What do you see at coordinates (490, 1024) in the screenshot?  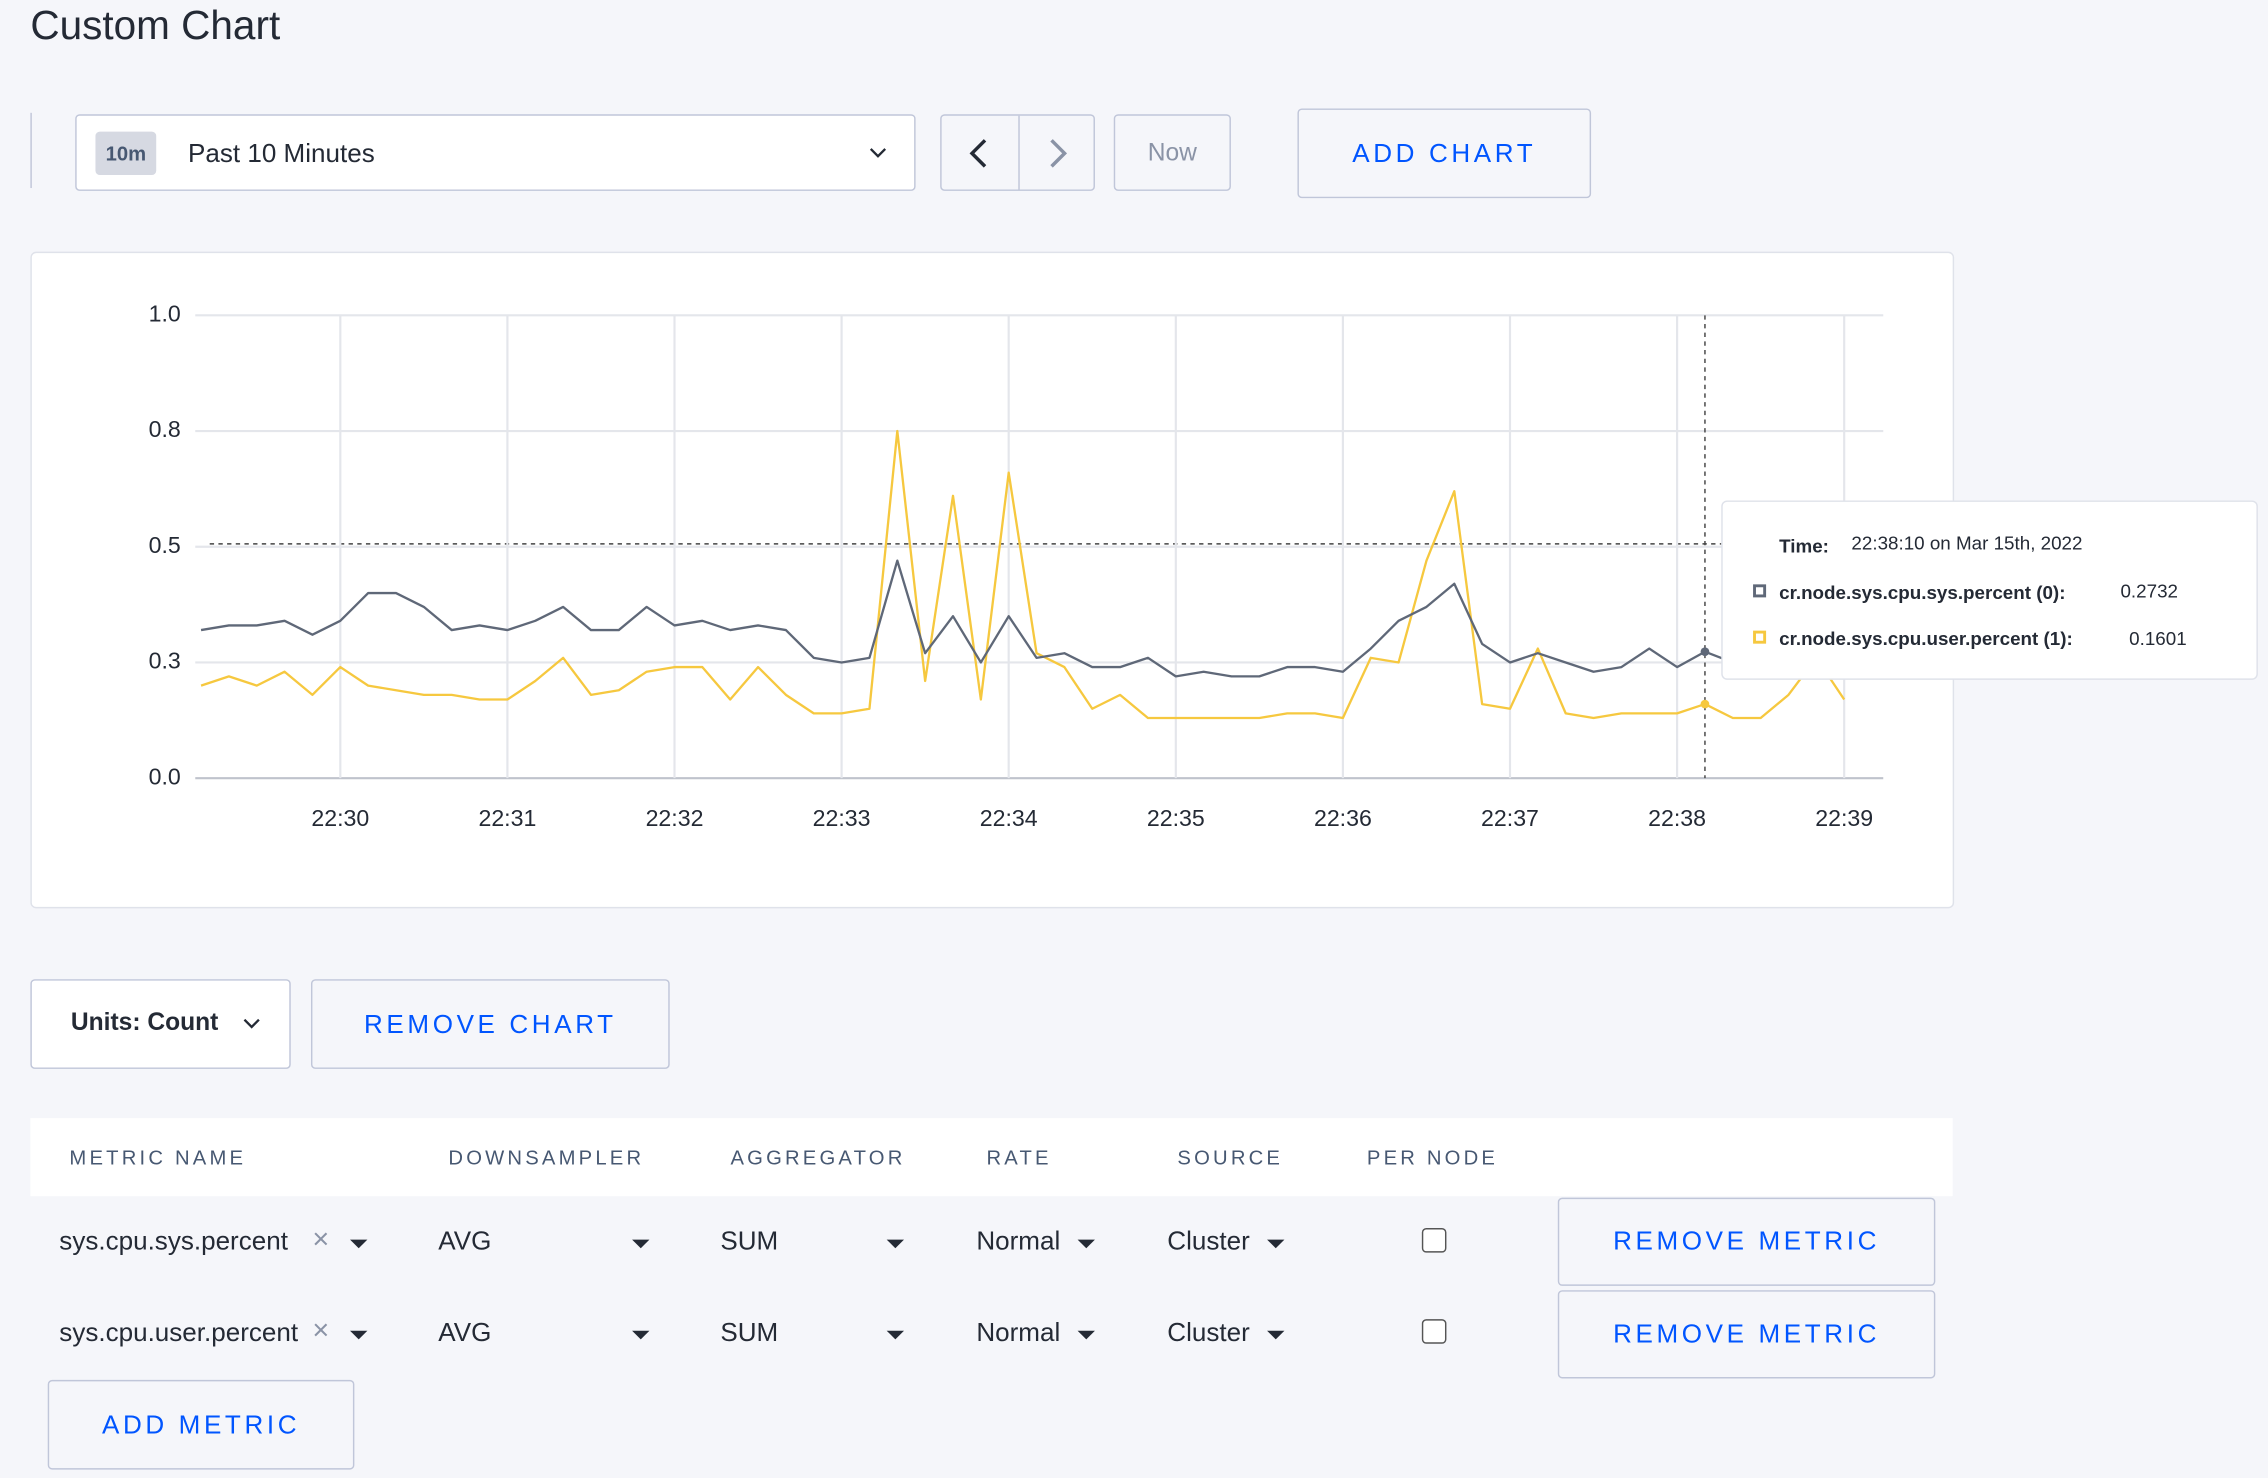 I see `remove-chart-button: REMOVE CHART` at bounding box center [490, 1024].